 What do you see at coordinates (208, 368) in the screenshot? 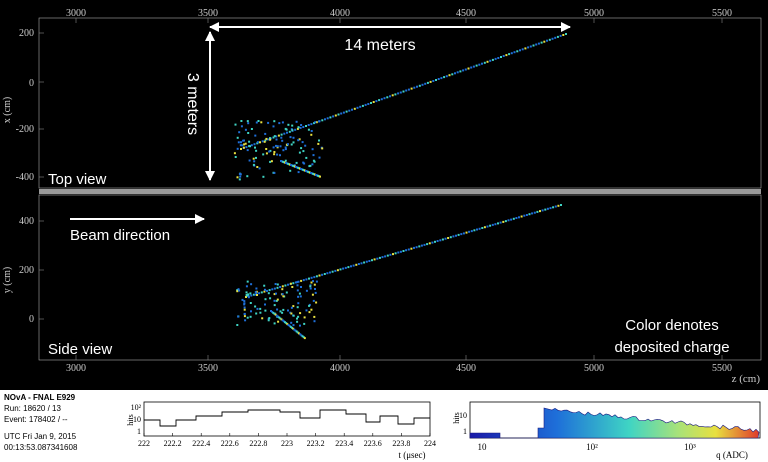
I see `side-z-tick-3500: 3500` at bounding box center [208, 368].